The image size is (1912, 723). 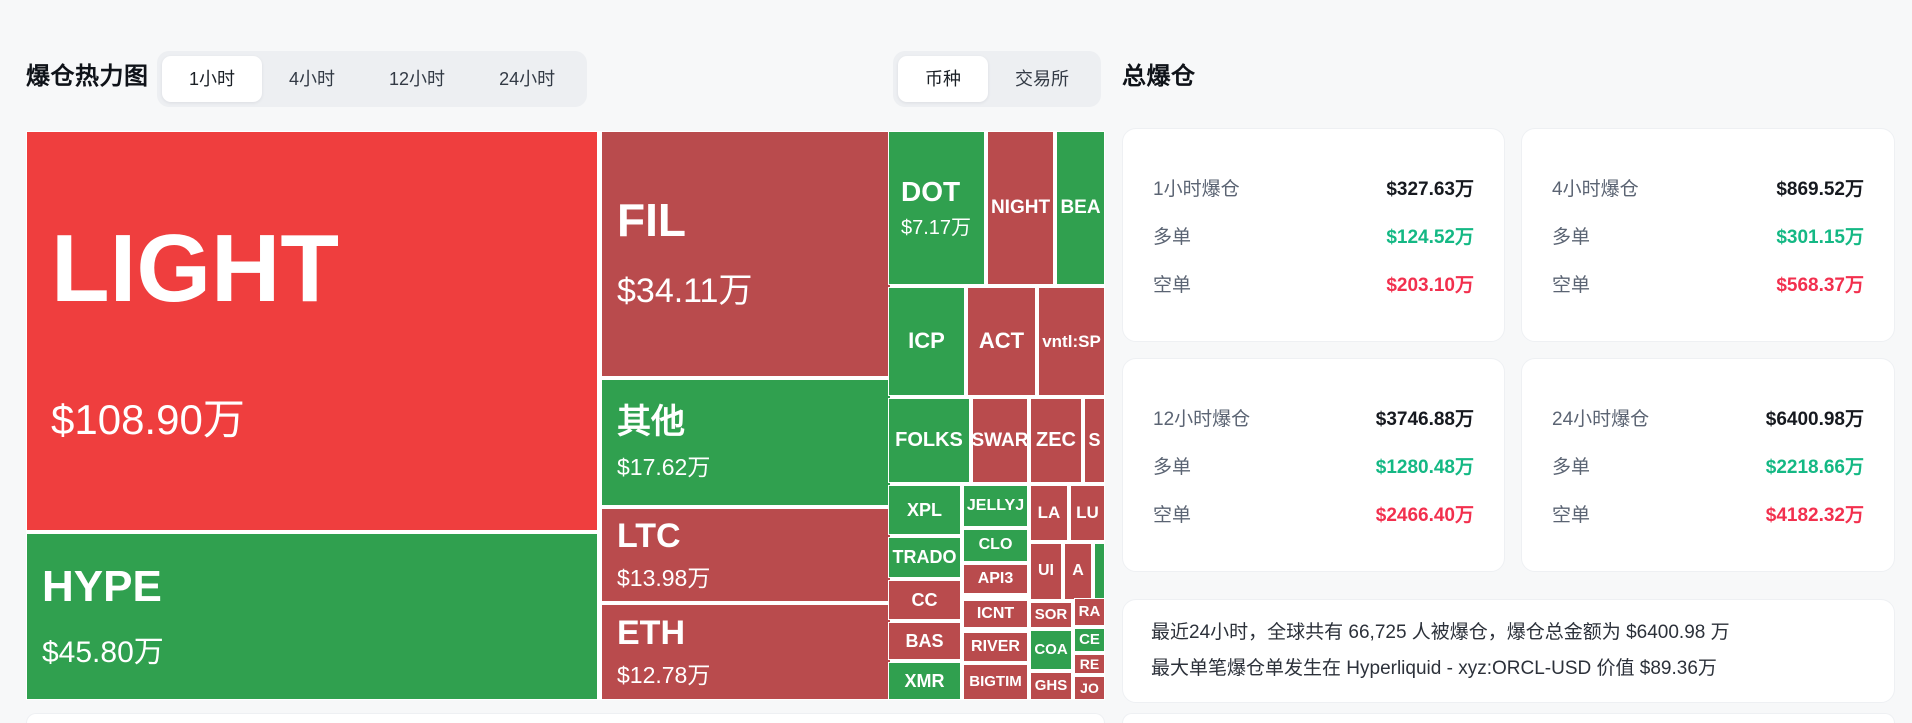 I want to click on treemap-tile-LU: LU, so click(x=1087, y=513).